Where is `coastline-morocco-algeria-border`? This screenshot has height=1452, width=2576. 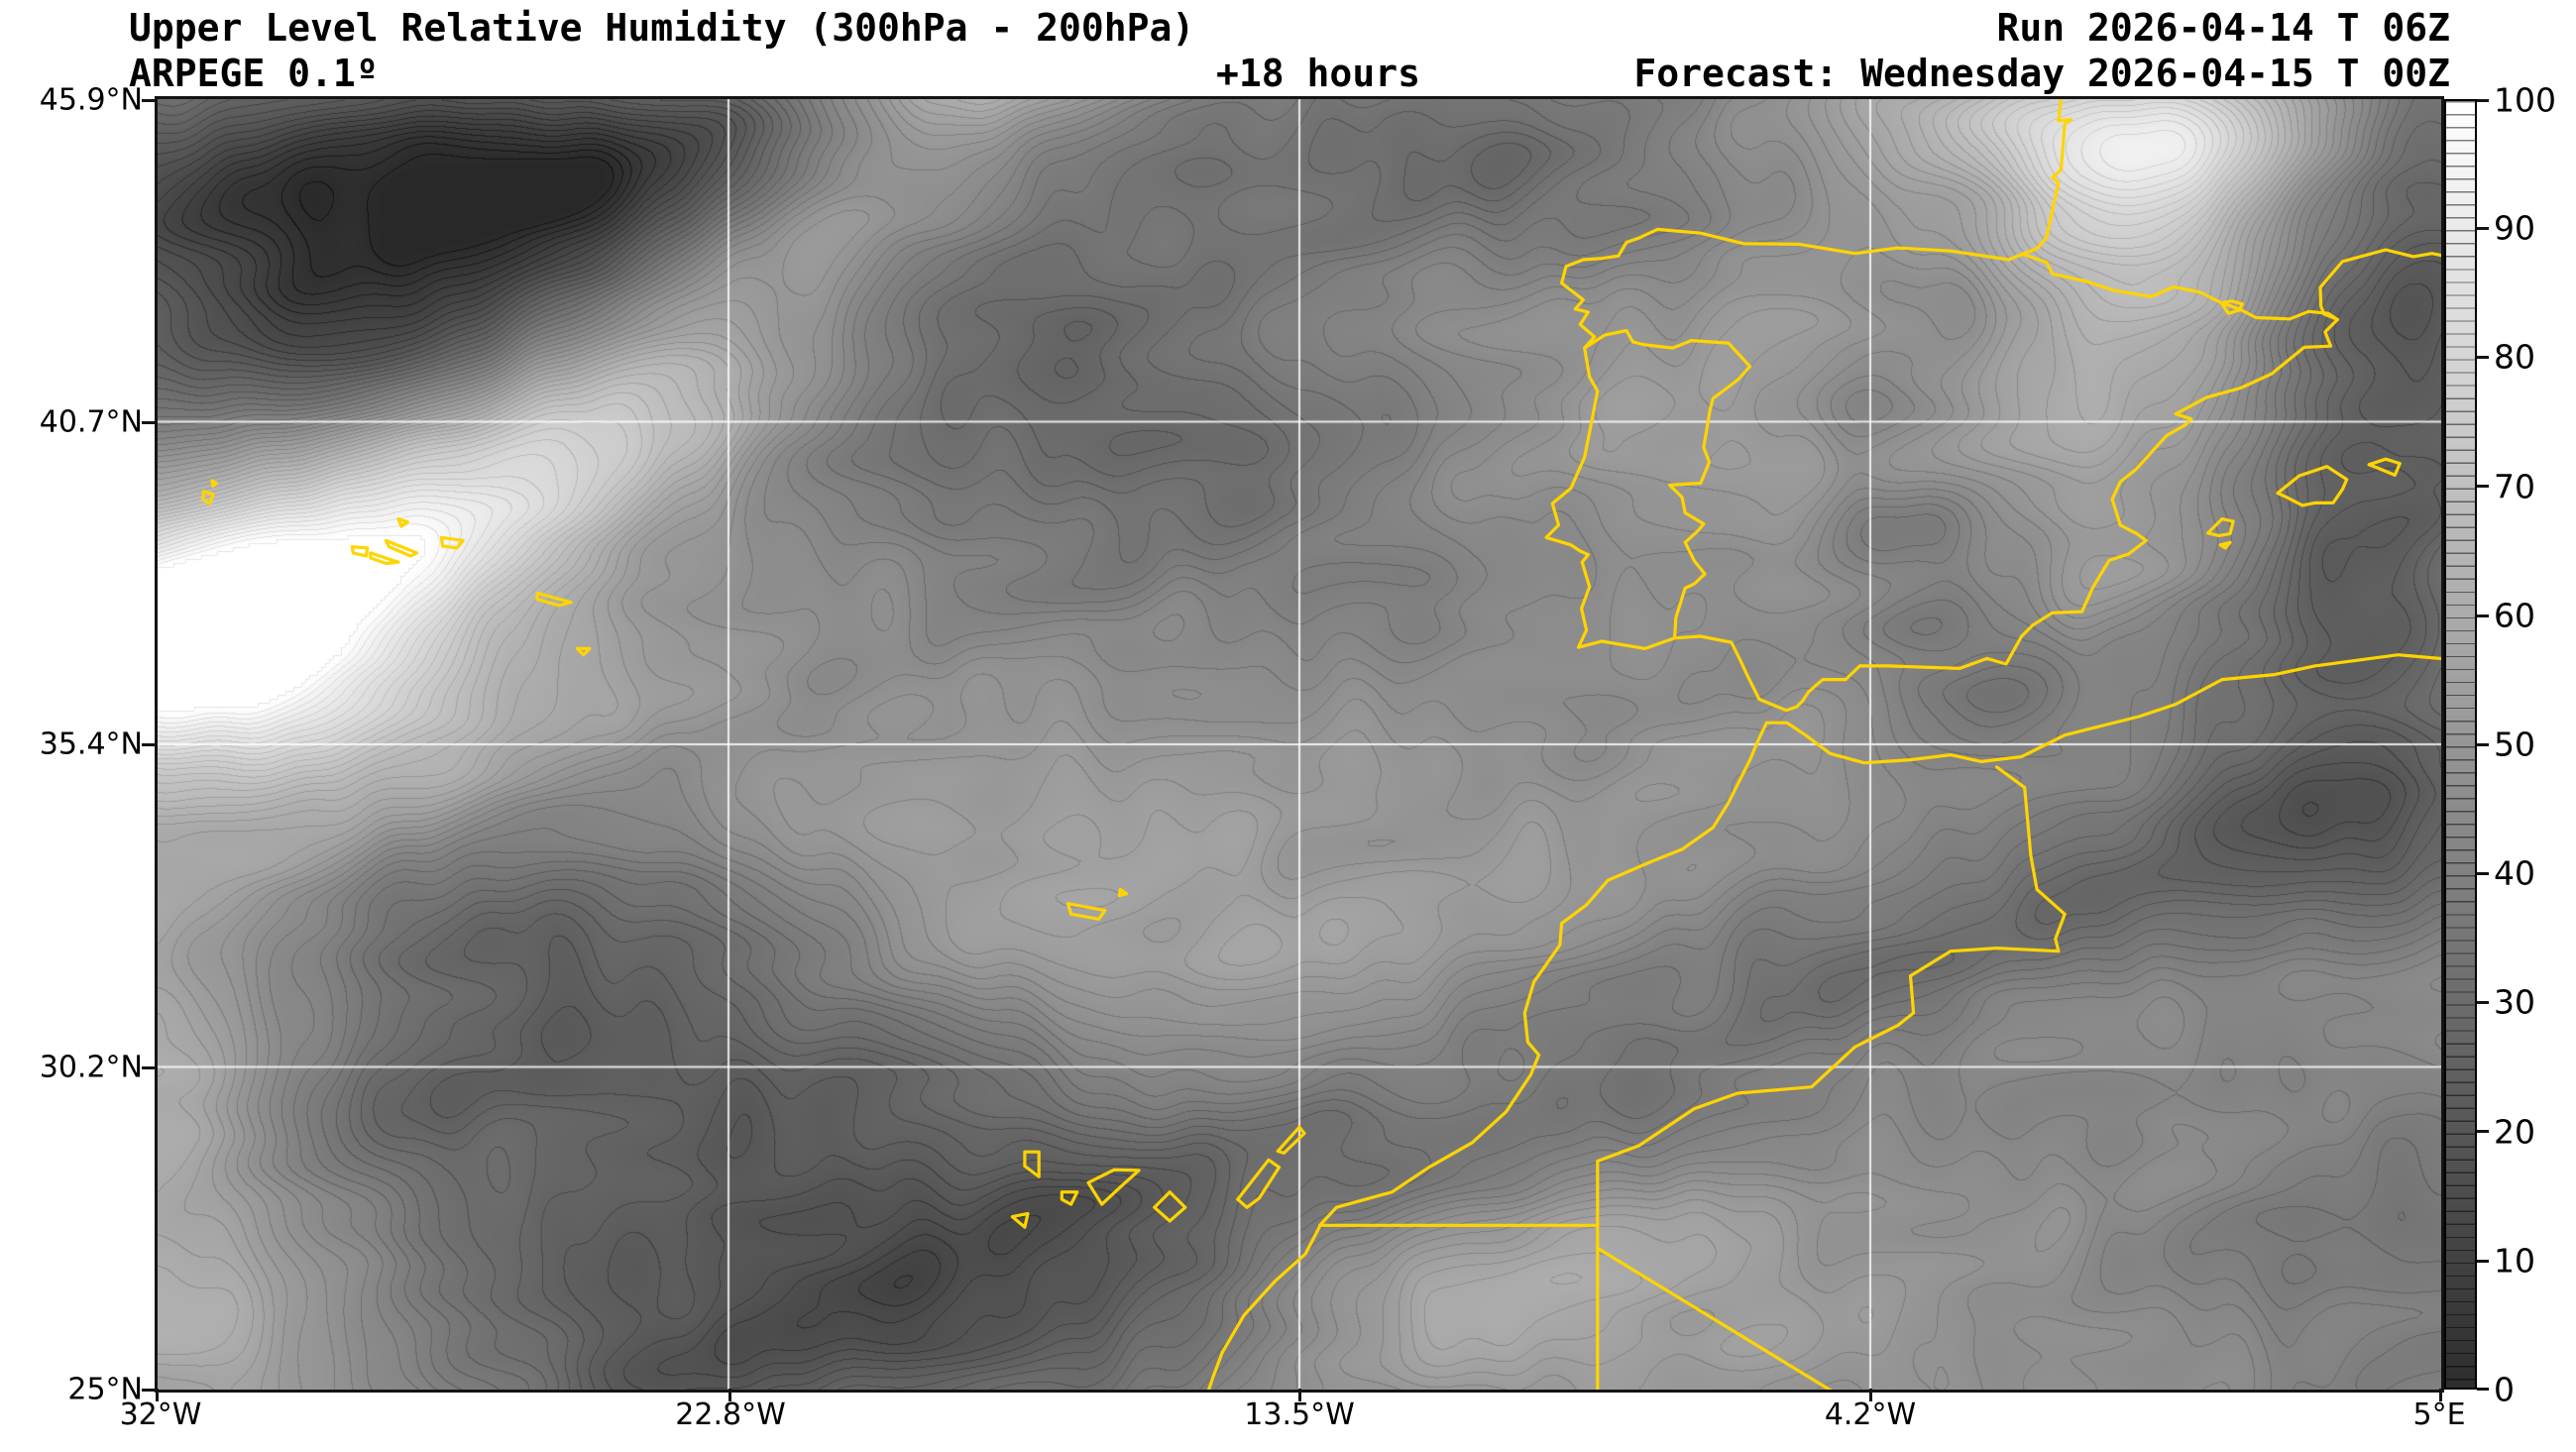 coastline-morocco-algeria-border is located at coordinates (1831, 996).